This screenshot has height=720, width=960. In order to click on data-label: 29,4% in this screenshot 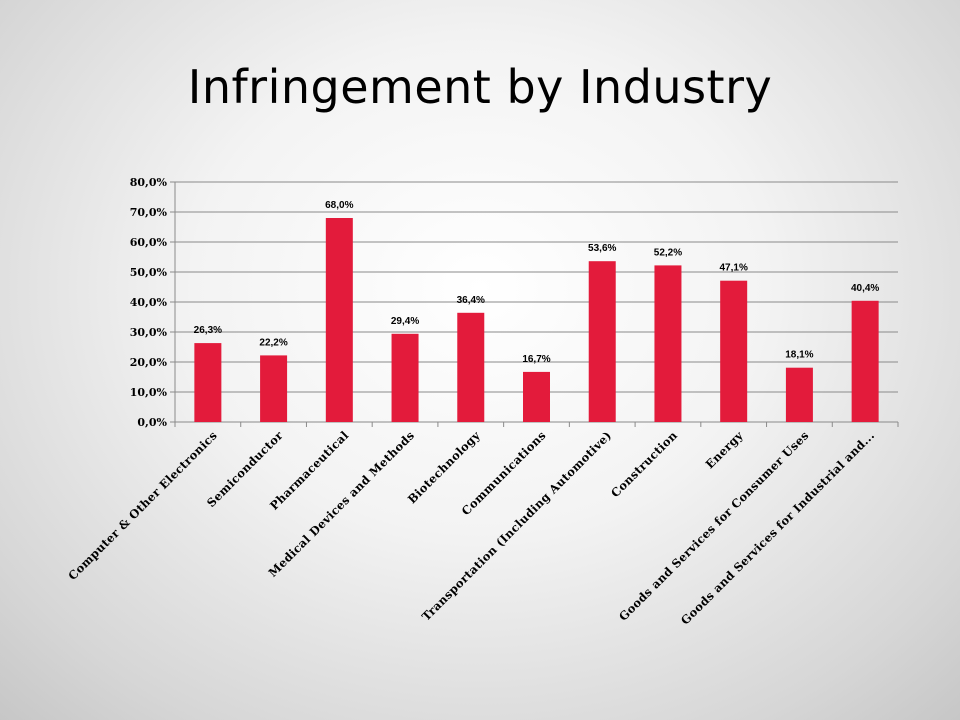, I will do `click(405, 321)`.